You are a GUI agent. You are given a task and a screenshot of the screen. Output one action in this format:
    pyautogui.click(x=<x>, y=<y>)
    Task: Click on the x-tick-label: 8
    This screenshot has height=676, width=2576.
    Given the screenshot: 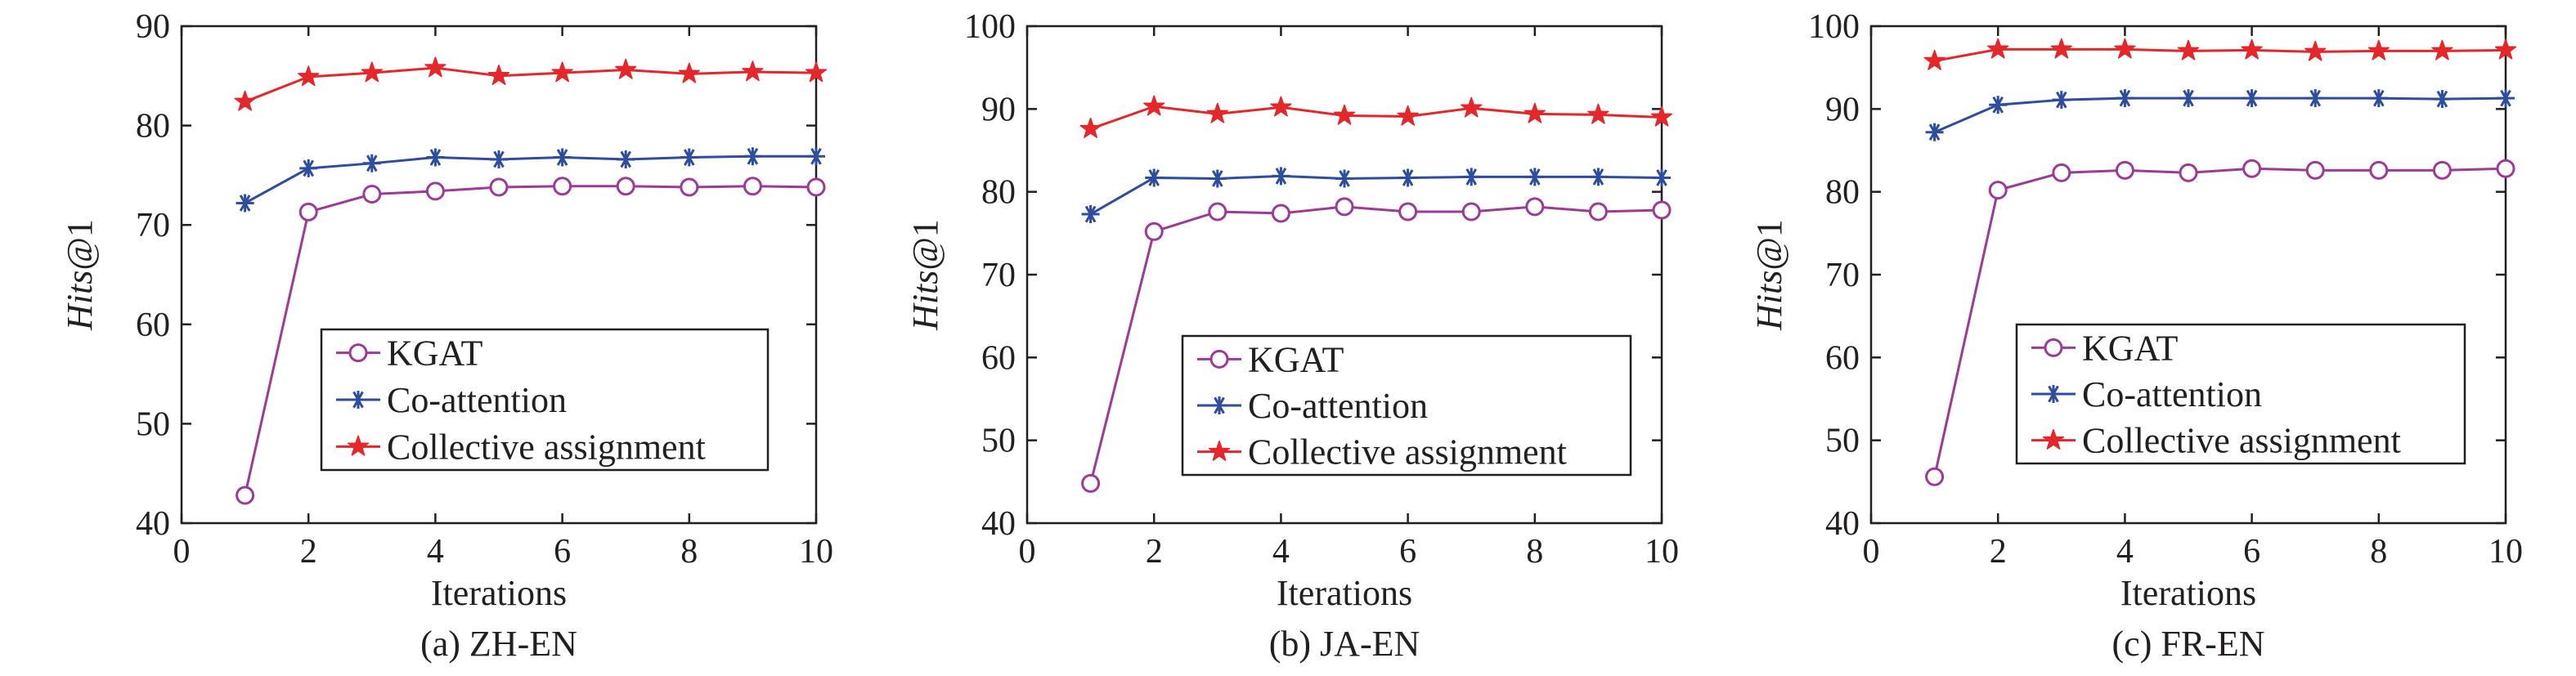 What is the action you would take?
    pyautogui.click(x=1534, y=552)
    